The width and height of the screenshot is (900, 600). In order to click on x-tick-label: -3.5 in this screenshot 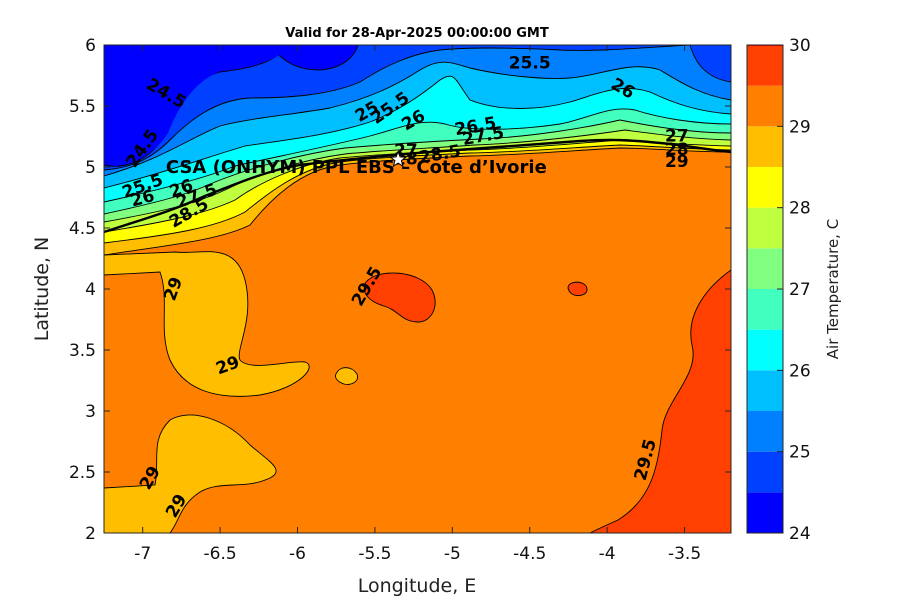, I will do `click(684, 554)`.